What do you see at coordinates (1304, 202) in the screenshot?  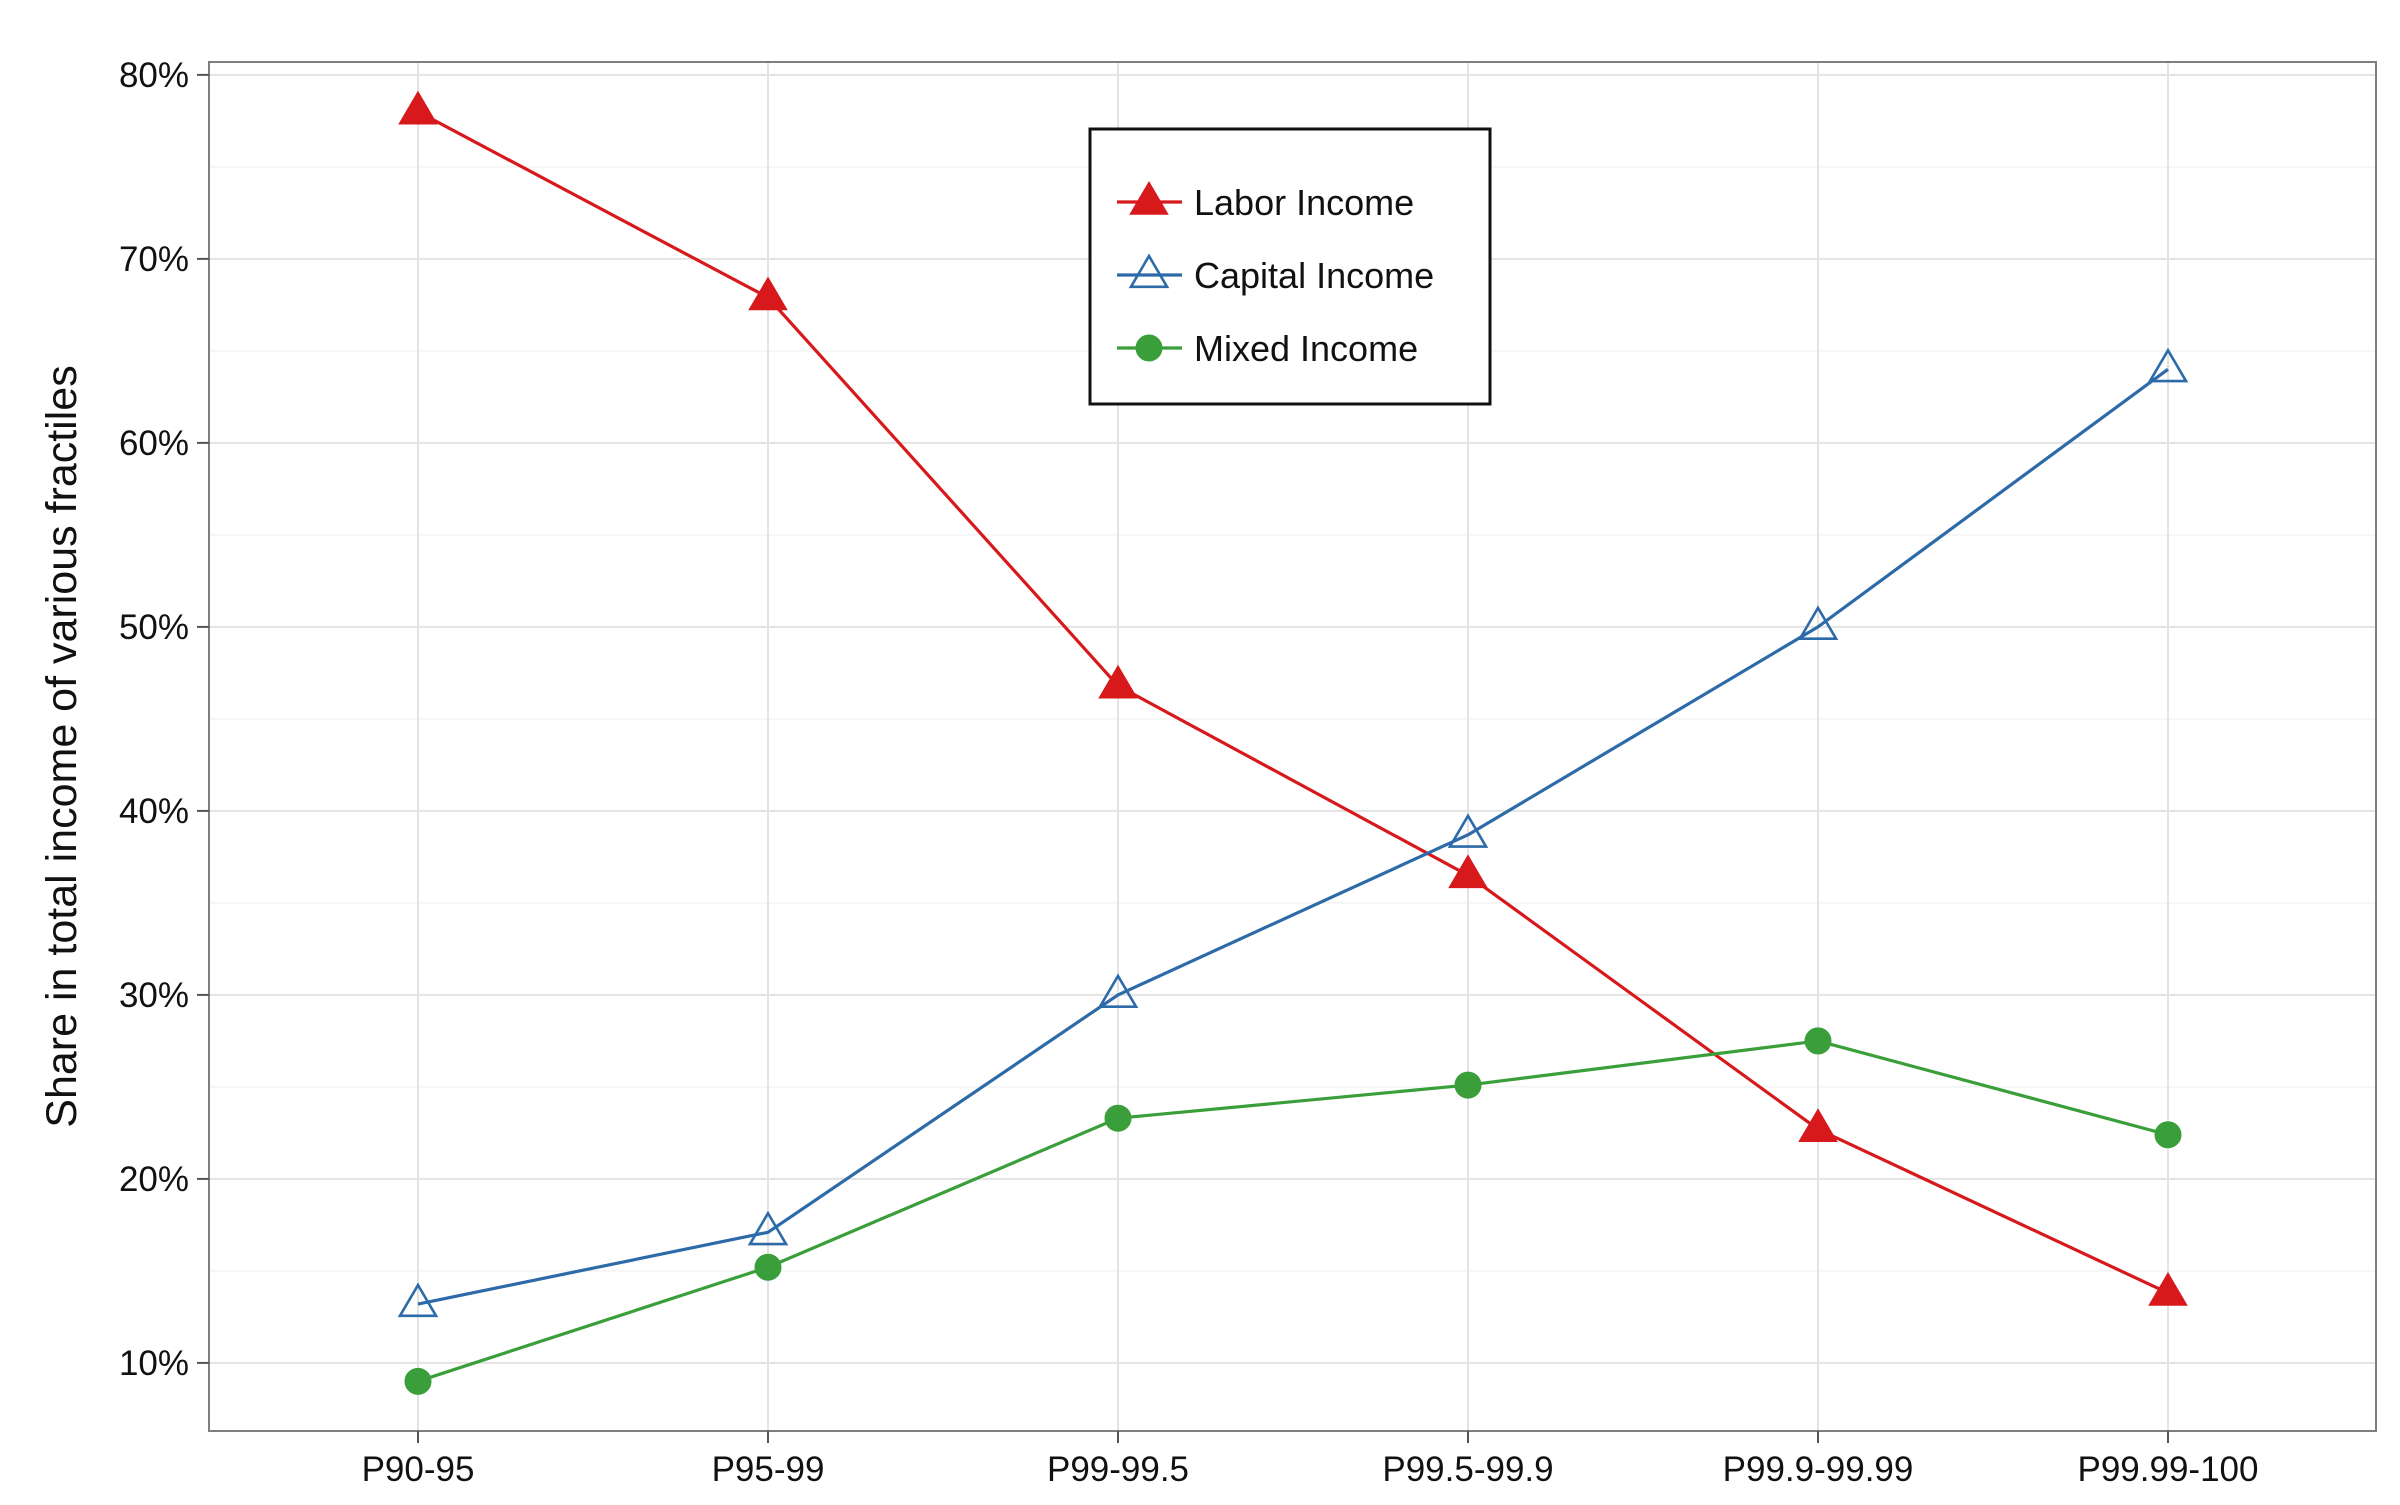 I see `legend-label: Labor Income` at bounding box center [1304, 202].